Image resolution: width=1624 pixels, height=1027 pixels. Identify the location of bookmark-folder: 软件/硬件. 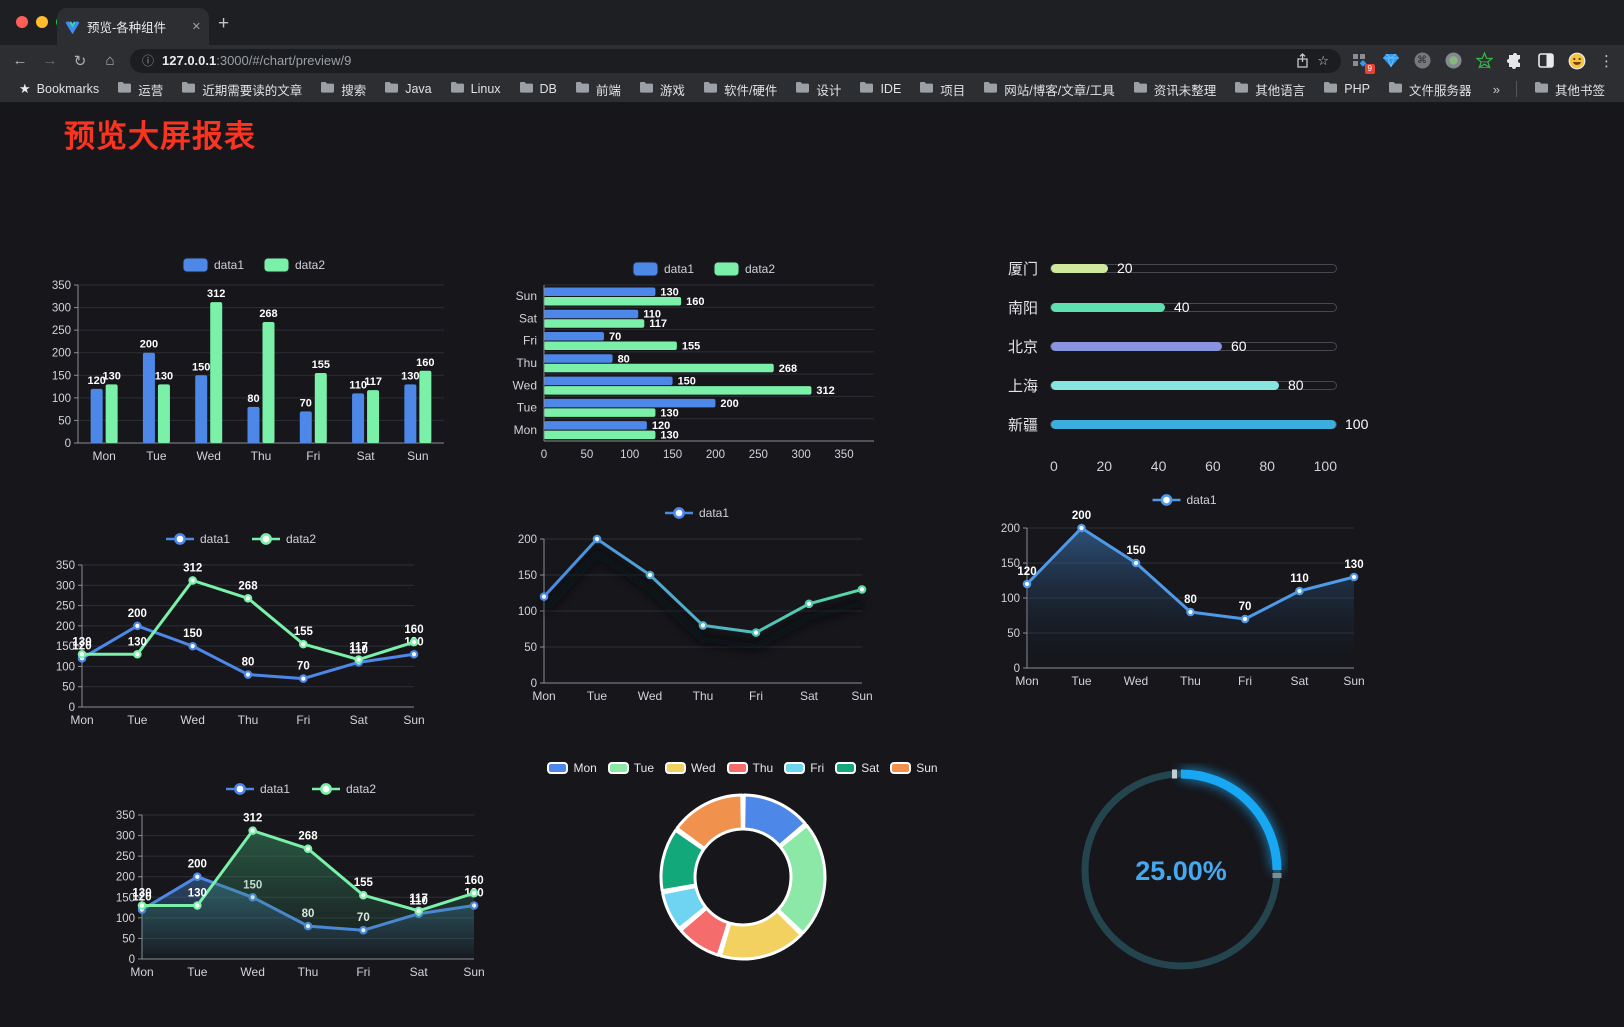
(740, 89).